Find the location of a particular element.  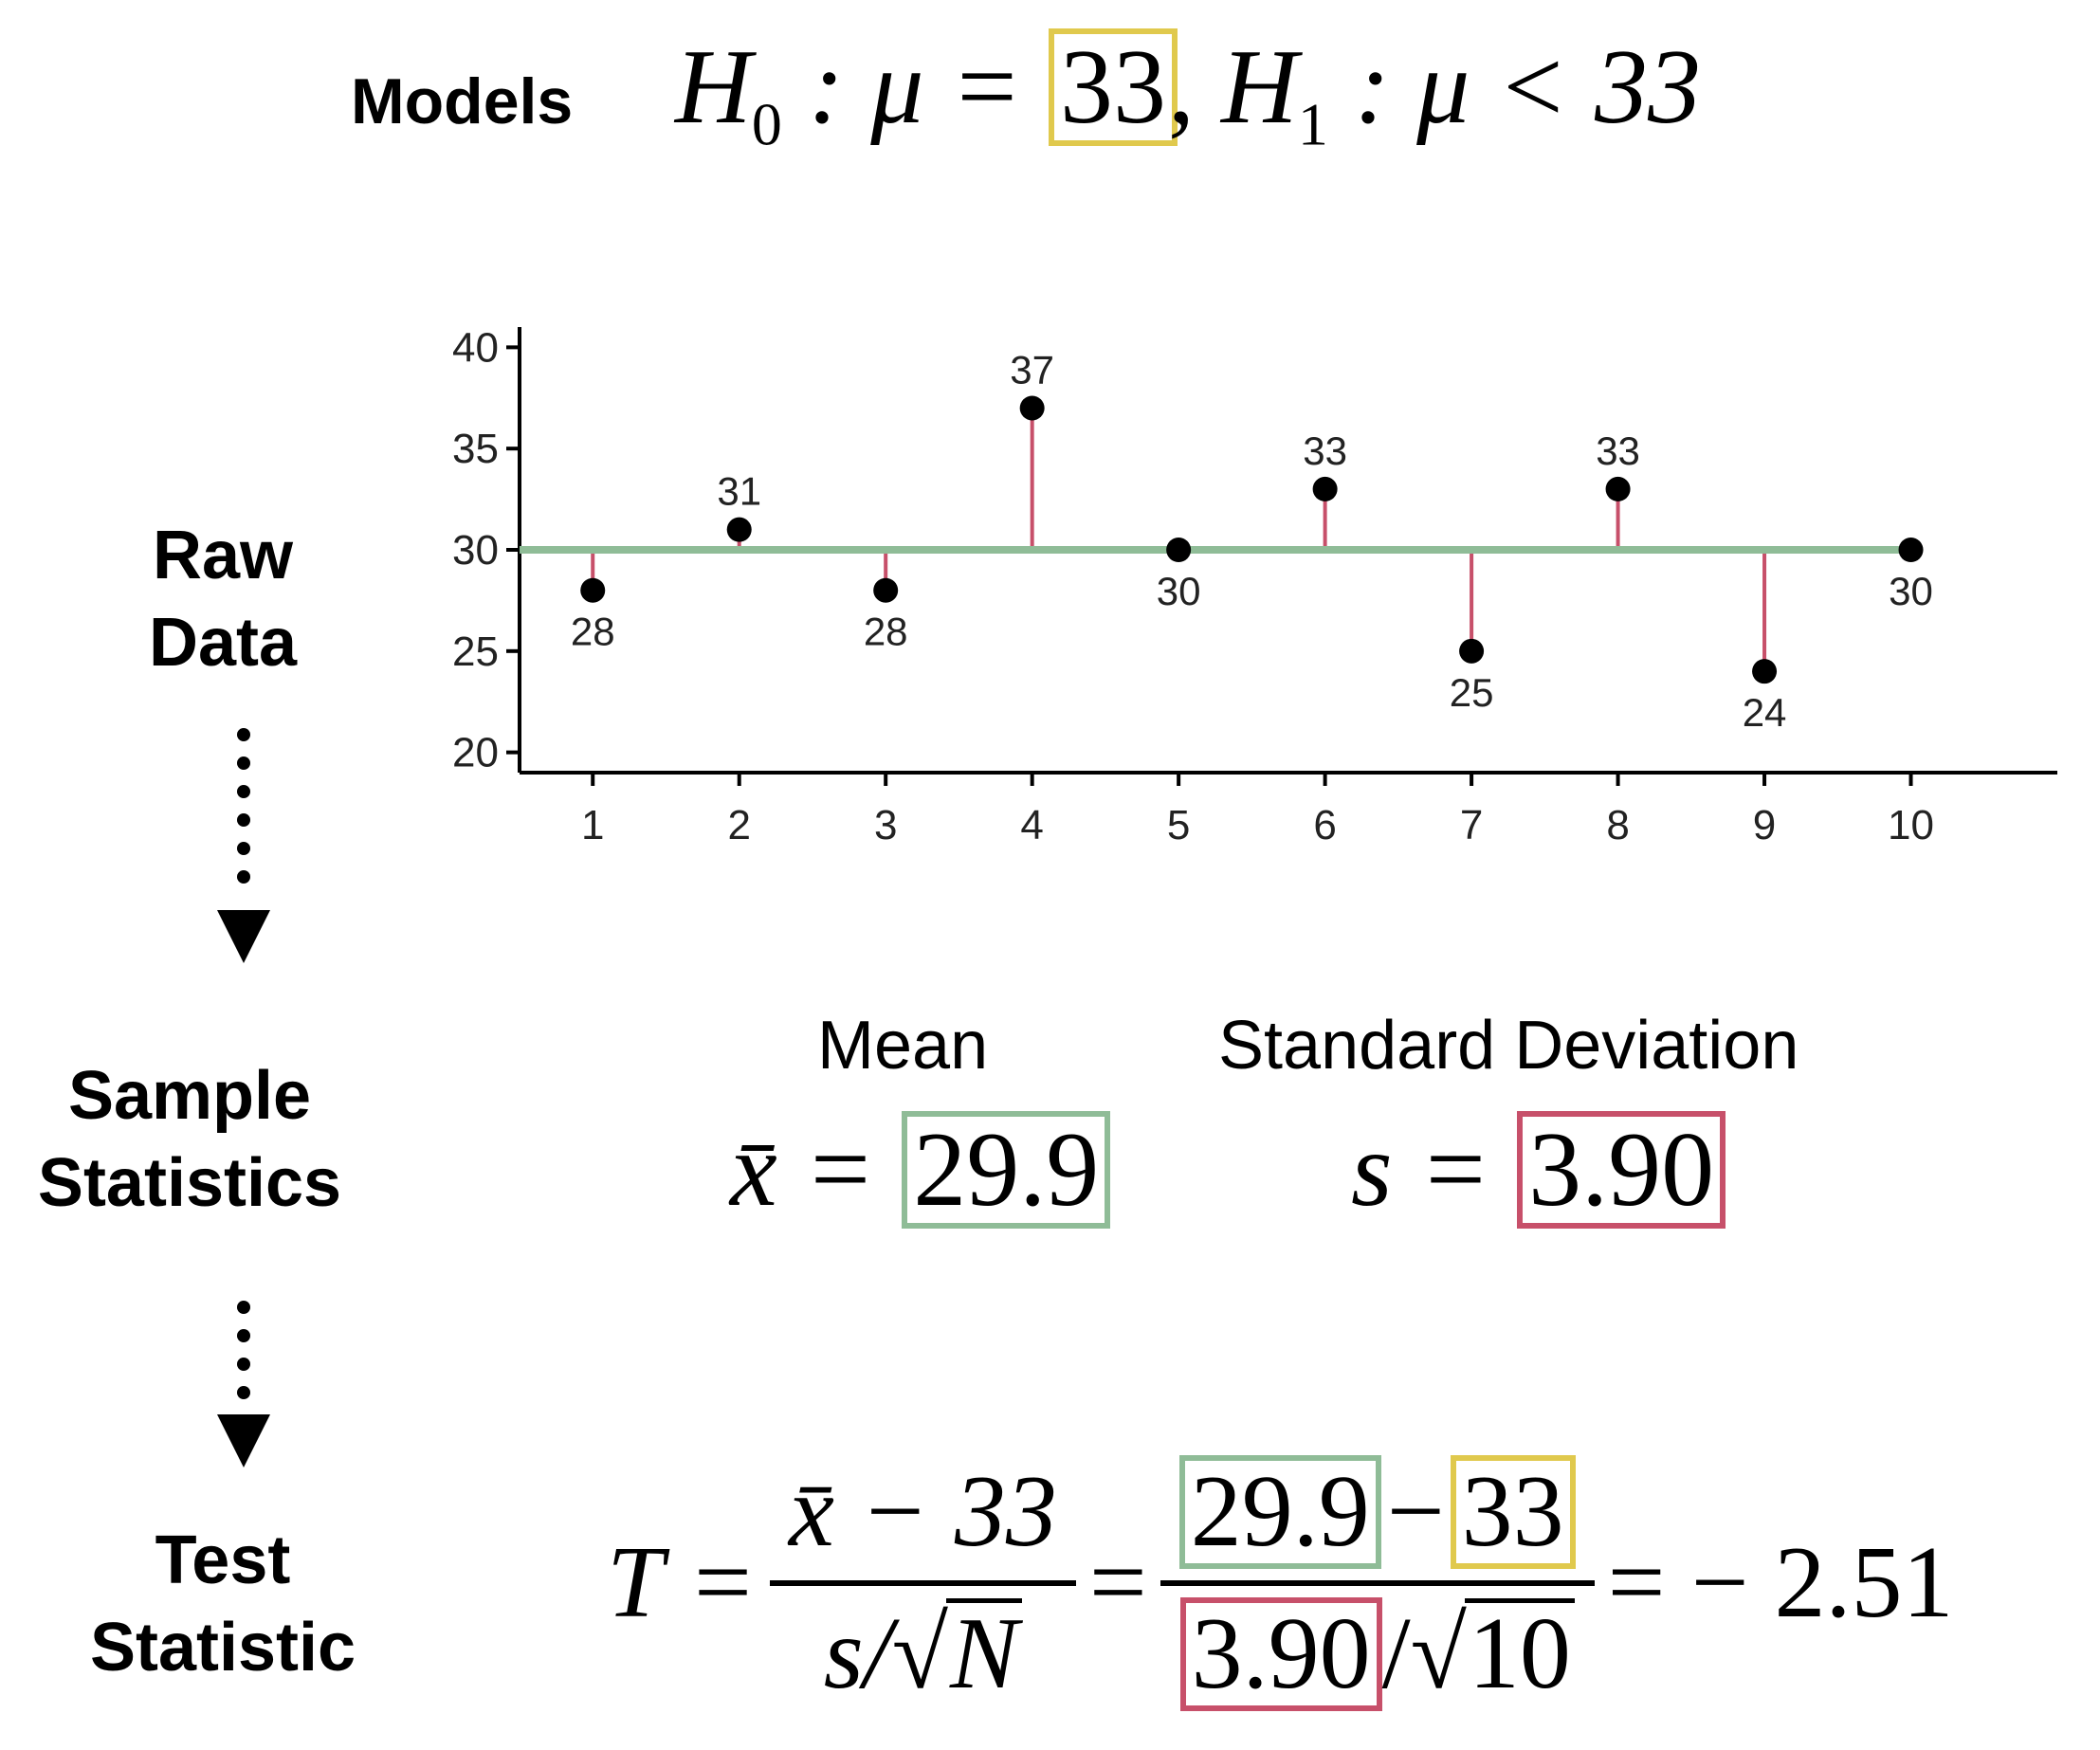

mean-label: Mean is located at coordinates (903, 1046).